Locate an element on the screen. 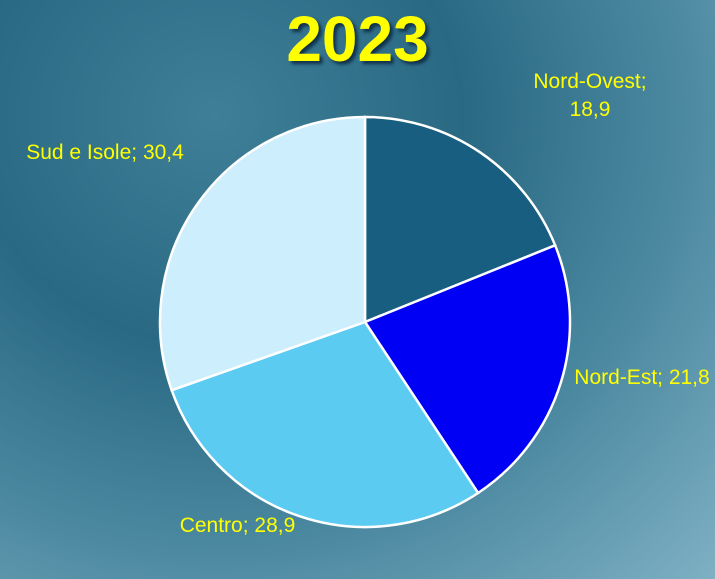 The image size is (715, 579). value-label: 28,9 is located at coordinates (275, 525).